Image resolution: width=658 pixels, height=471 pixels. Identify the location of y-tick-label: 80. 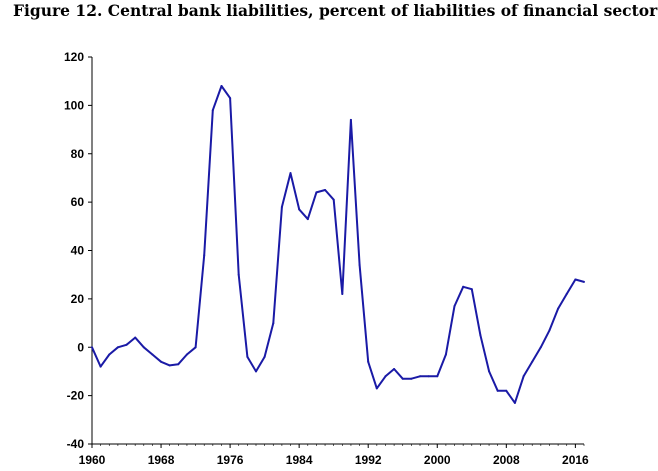
(78, 154).